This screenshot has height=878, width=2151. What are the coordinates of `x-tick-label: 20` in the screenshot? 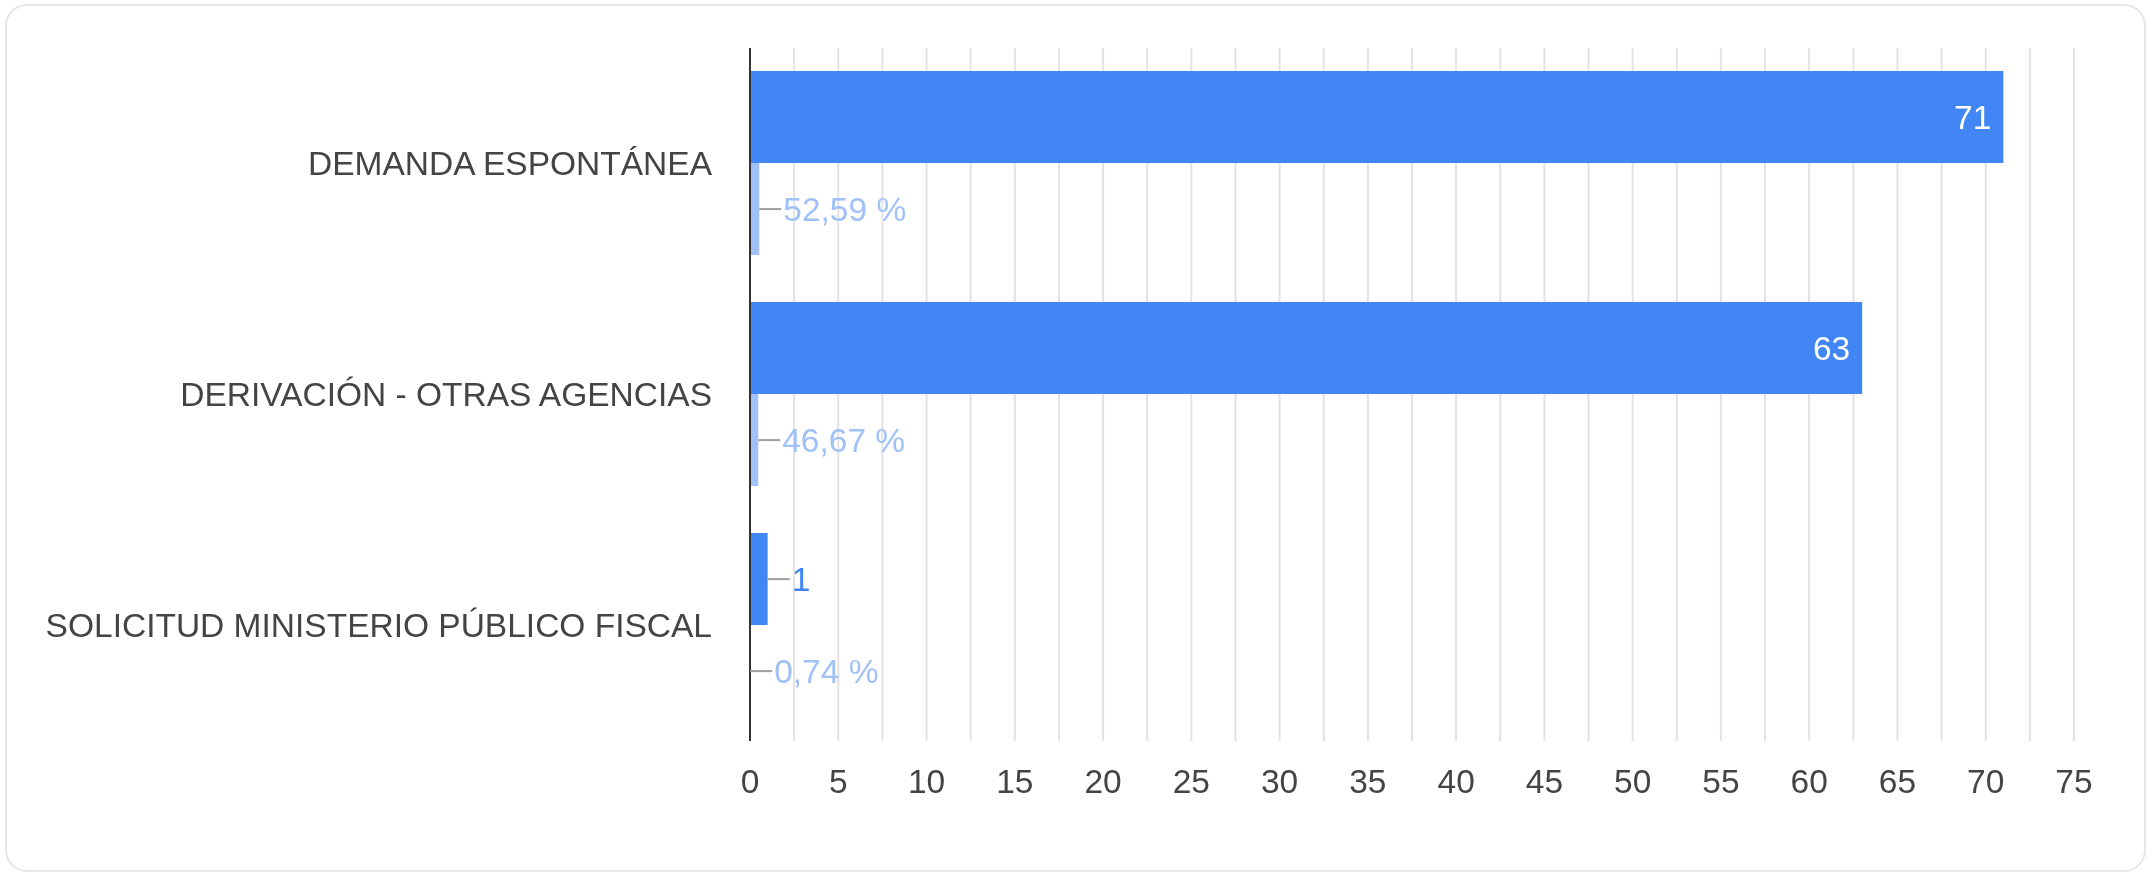 It's located at (1103, 781).